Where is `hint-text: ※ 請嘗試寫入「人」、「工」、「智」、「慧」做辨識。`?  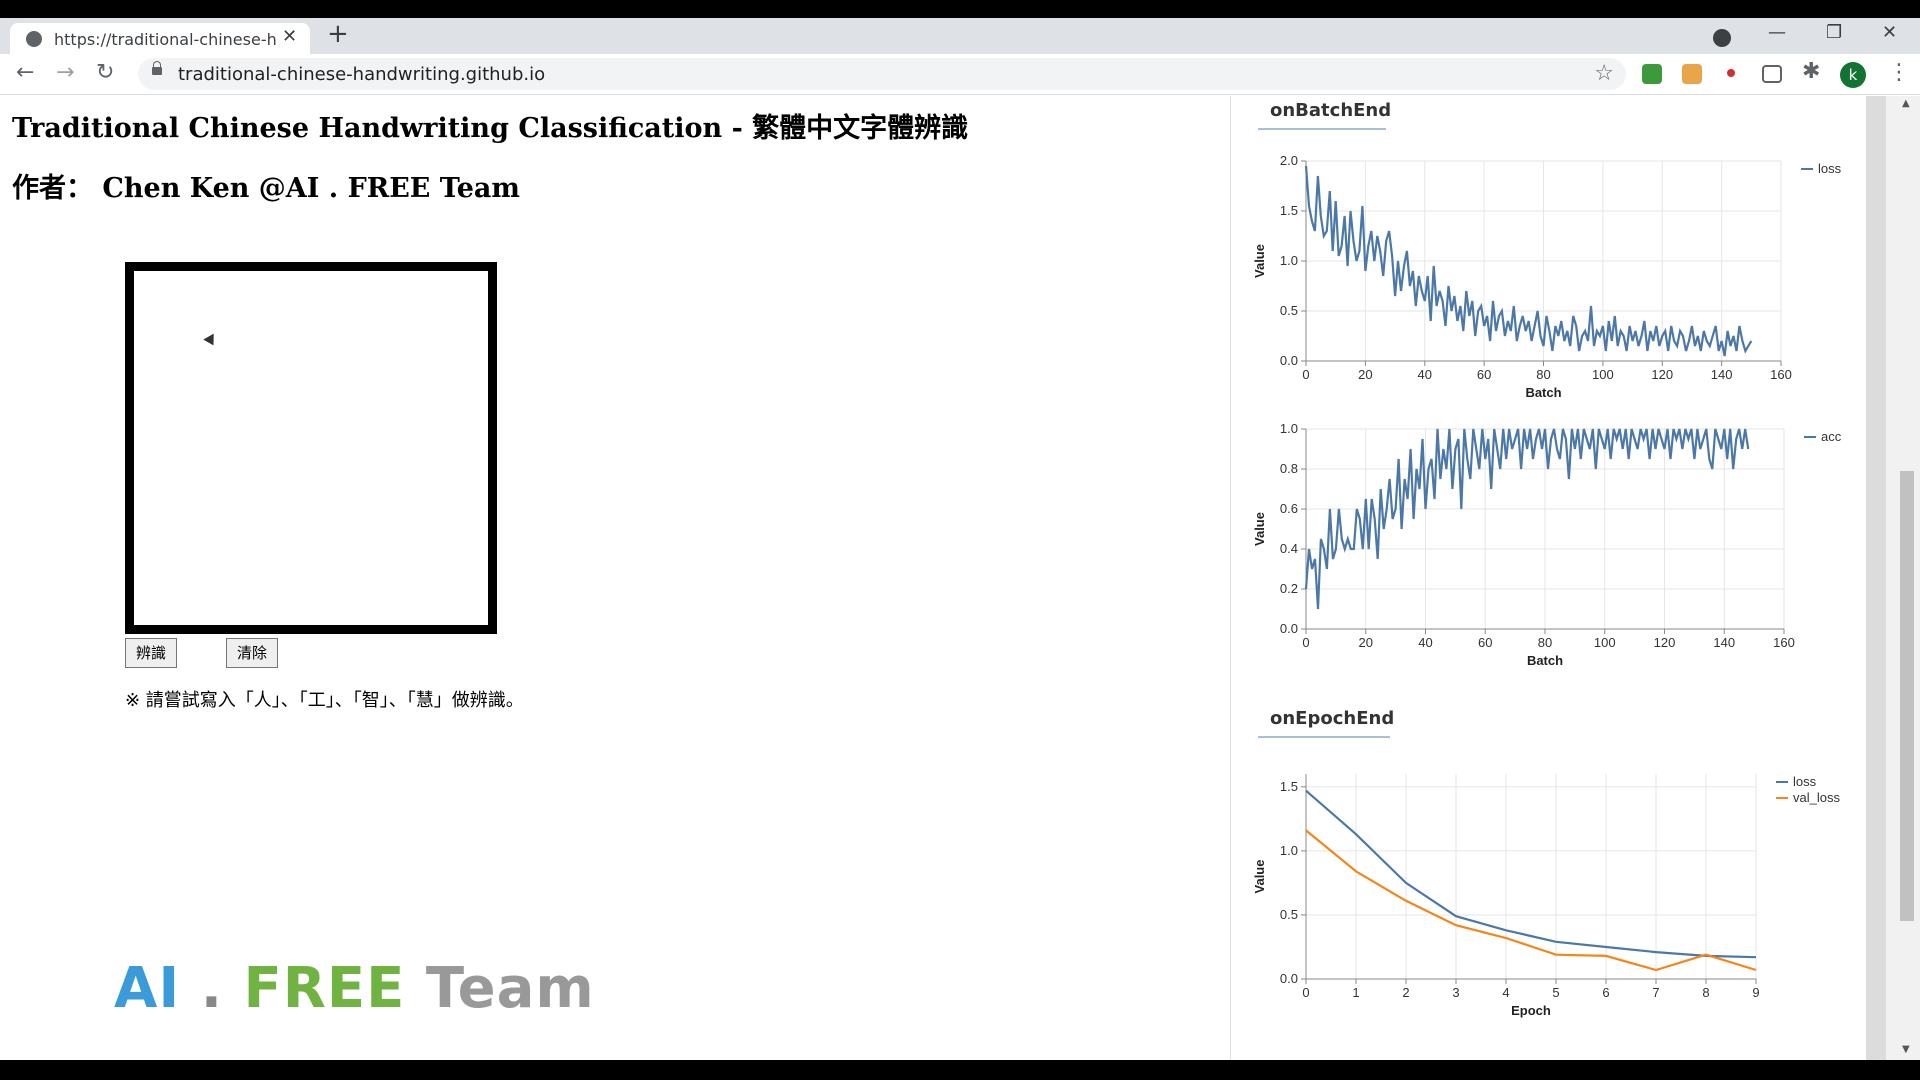 hint-text: ※ 請嘗試寫入「人」、「工」、「智」、「慧」做辨識。 is located at coordinates (324, 700).